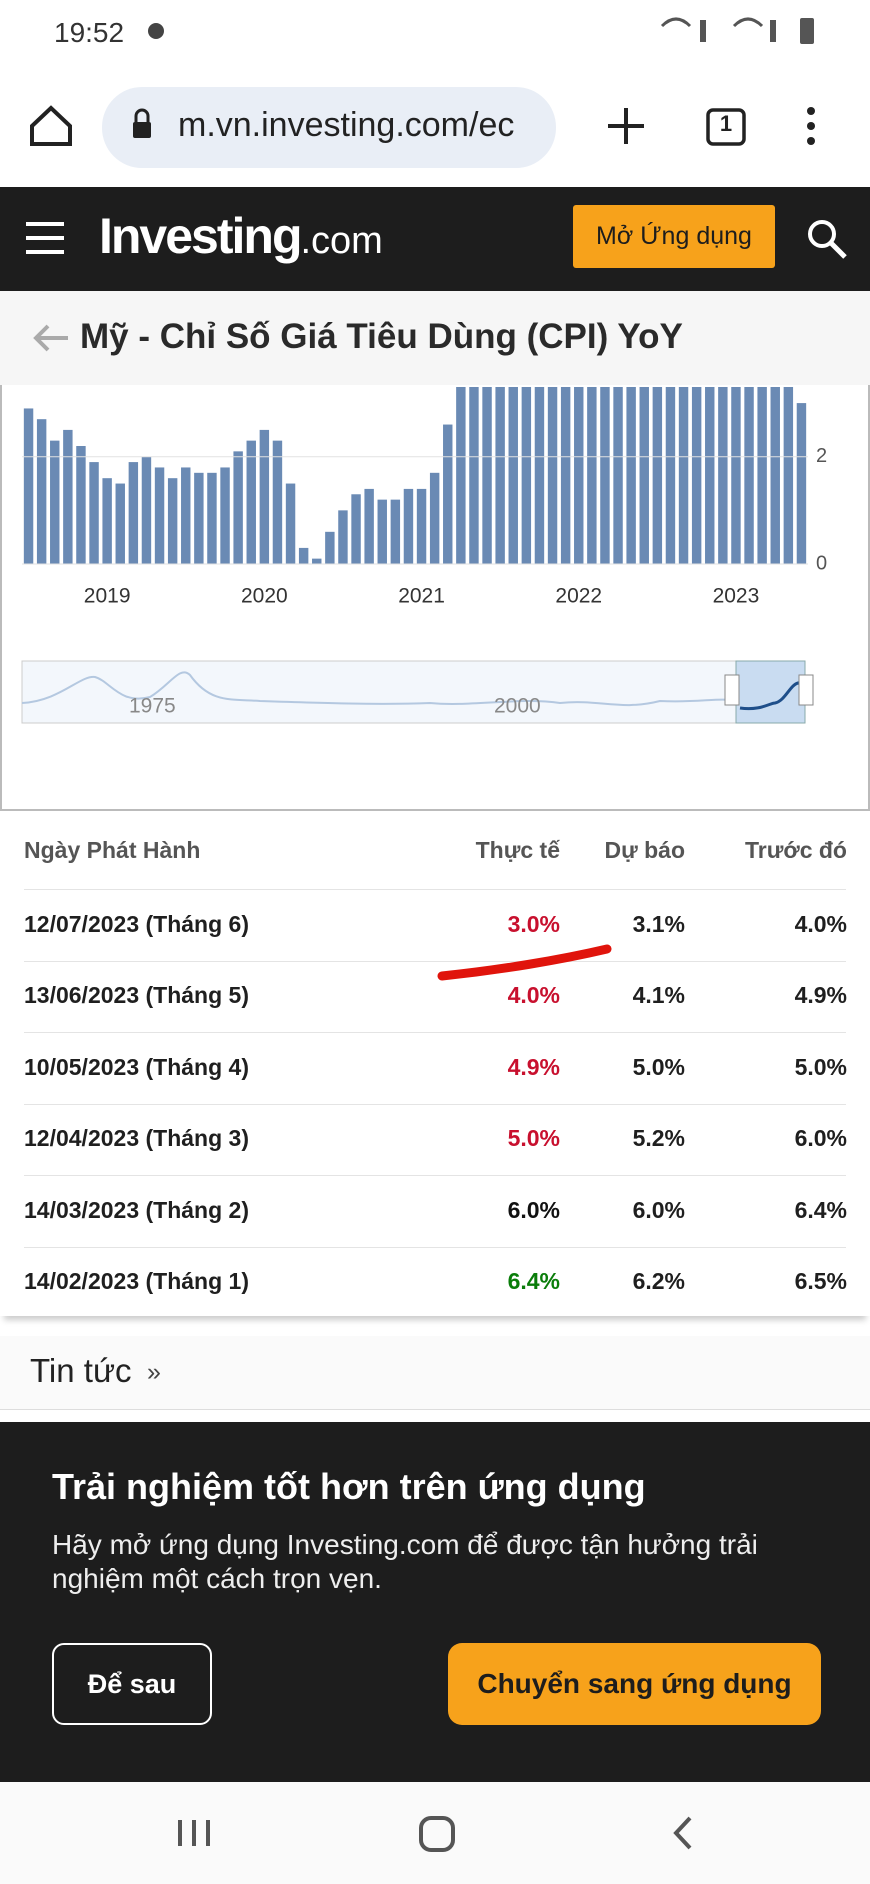 The image size is (870, 1884). What do you see at coordinates (132, 1684) in the screenshot?
I see `later-button: Để sau` at bounding box center [132, 1684].